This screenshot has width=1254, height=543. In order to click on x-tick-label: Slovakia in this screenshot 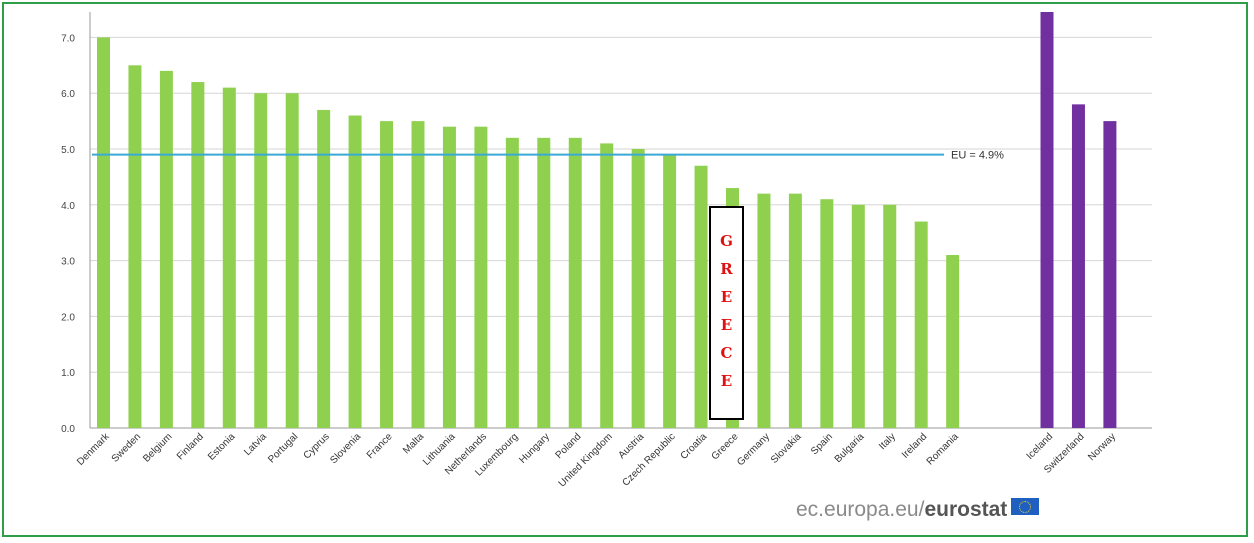, I will do `click(786, 448)`.